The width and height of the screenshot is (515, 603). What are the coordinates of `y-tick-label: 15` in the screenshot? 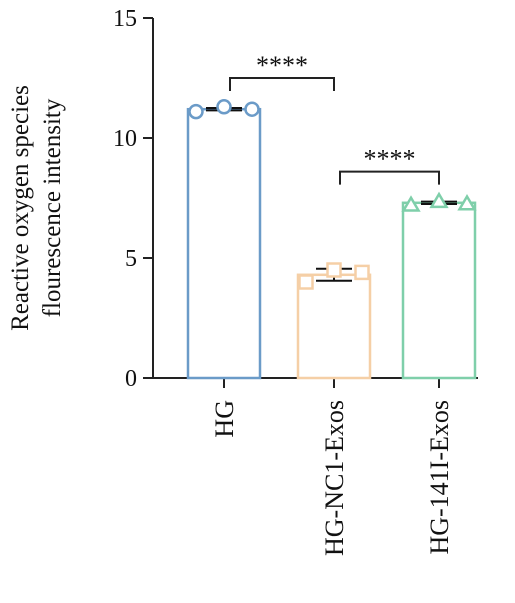 It's located at (125, 19).